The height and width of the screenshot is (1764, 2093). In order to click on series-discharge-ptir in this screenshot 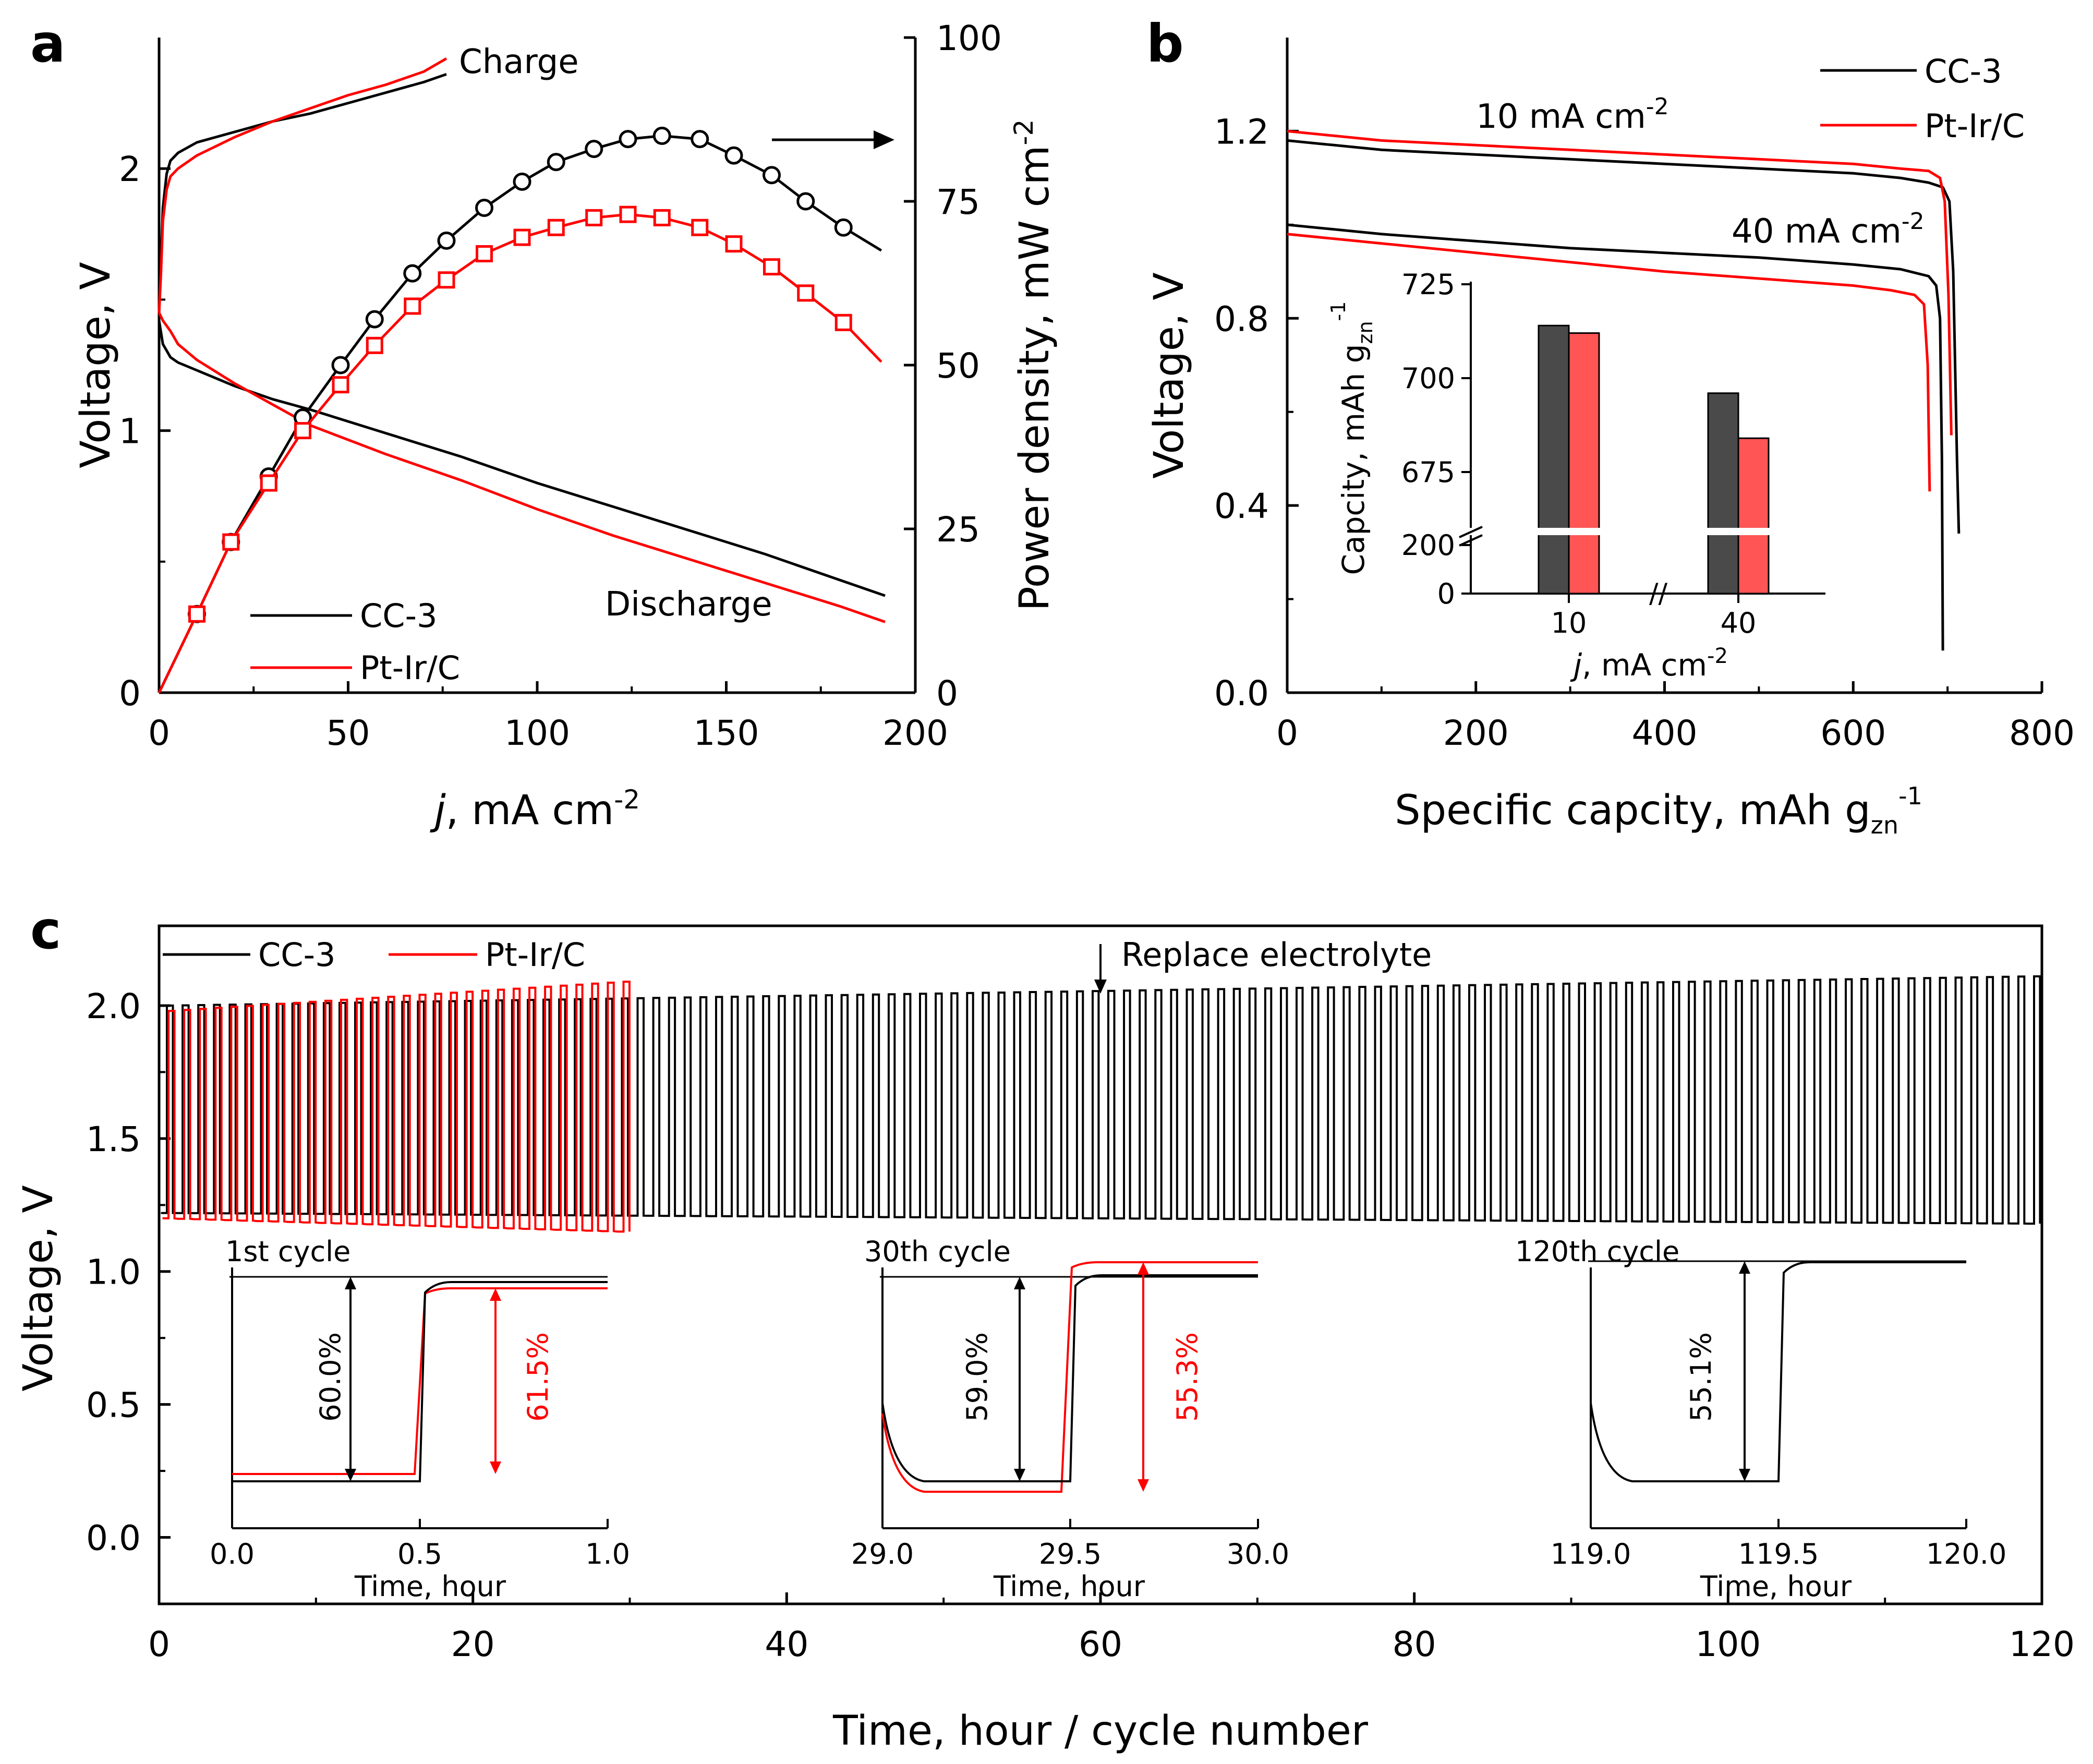, I will do `click(522, 467)`.